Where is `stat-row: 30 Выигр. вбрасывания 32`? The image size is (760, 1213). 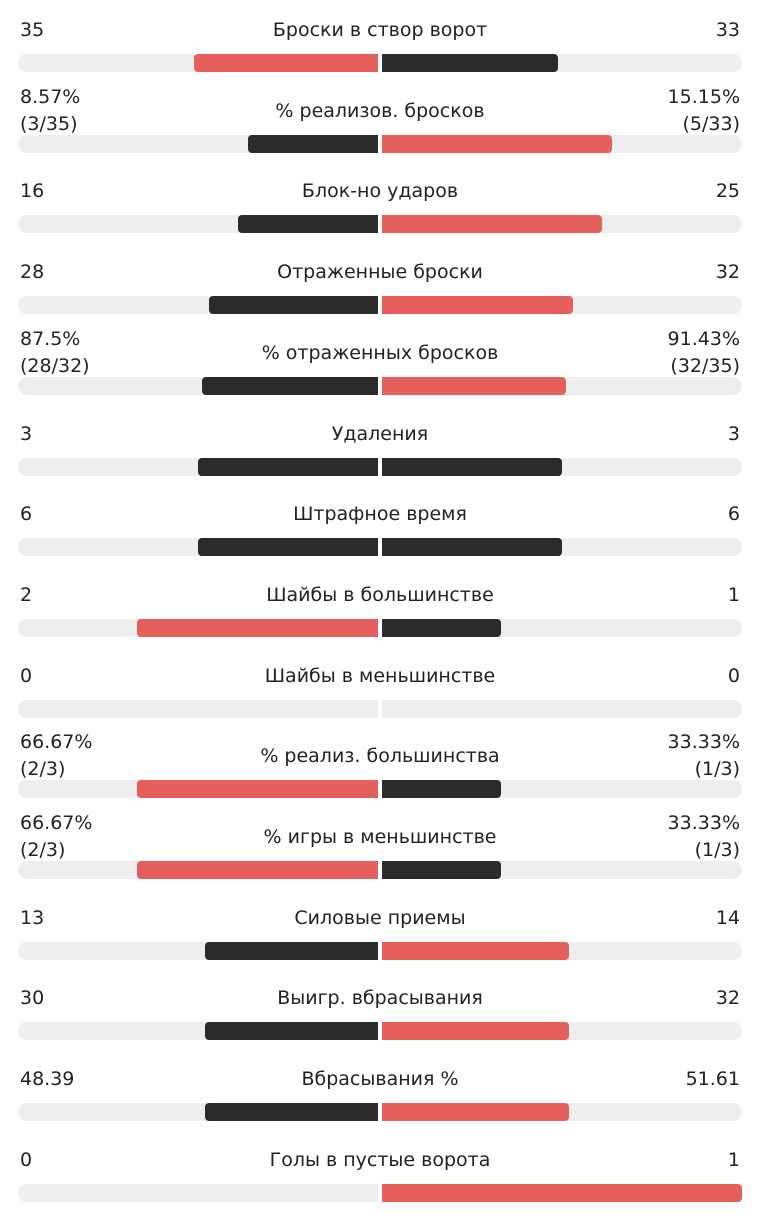
stat-row: 30 Выигр. вбрасывания 32 is located at coordinates (380, 1011).